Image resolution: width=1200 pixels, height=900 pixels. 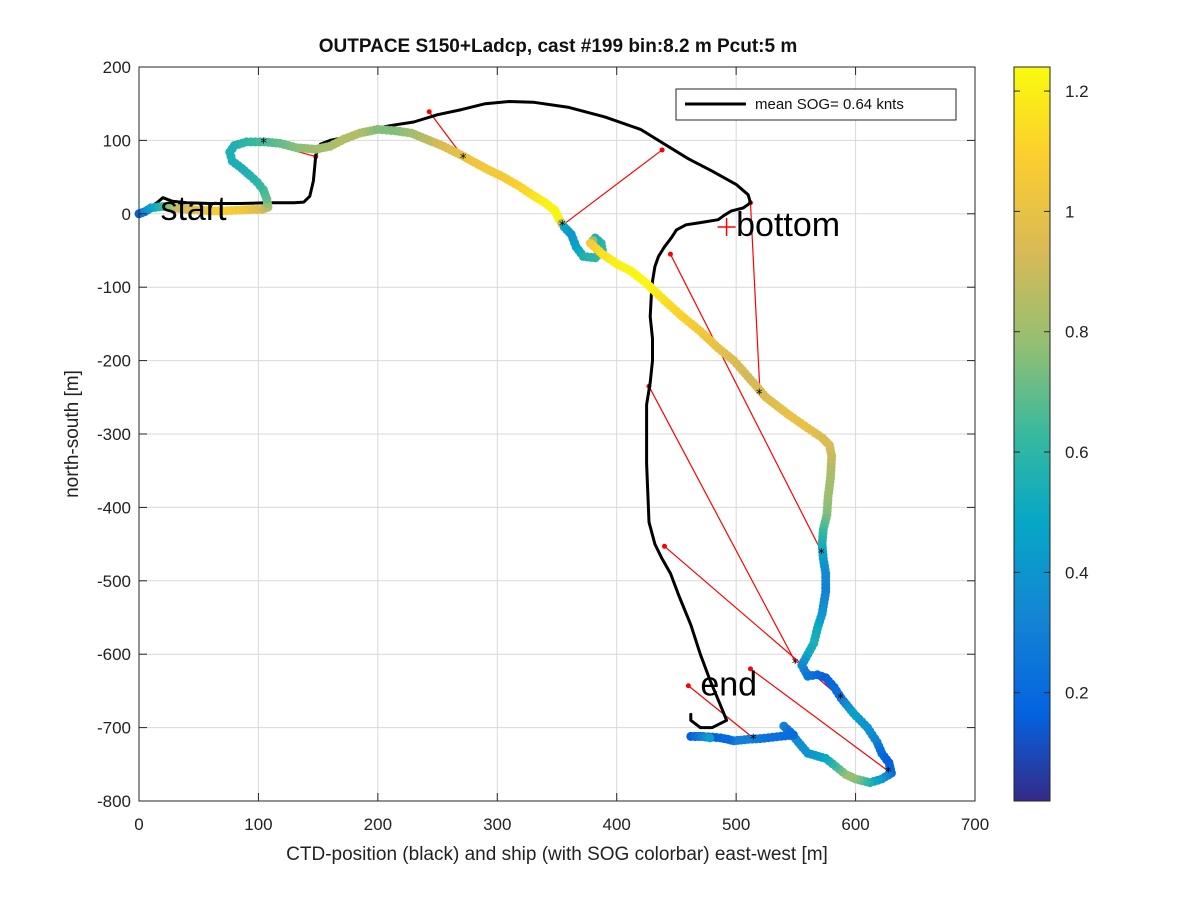 What do you see at coordinates (726, 227) in the screenshot?
I see `marker-layer` at bounding box center [726, 227].